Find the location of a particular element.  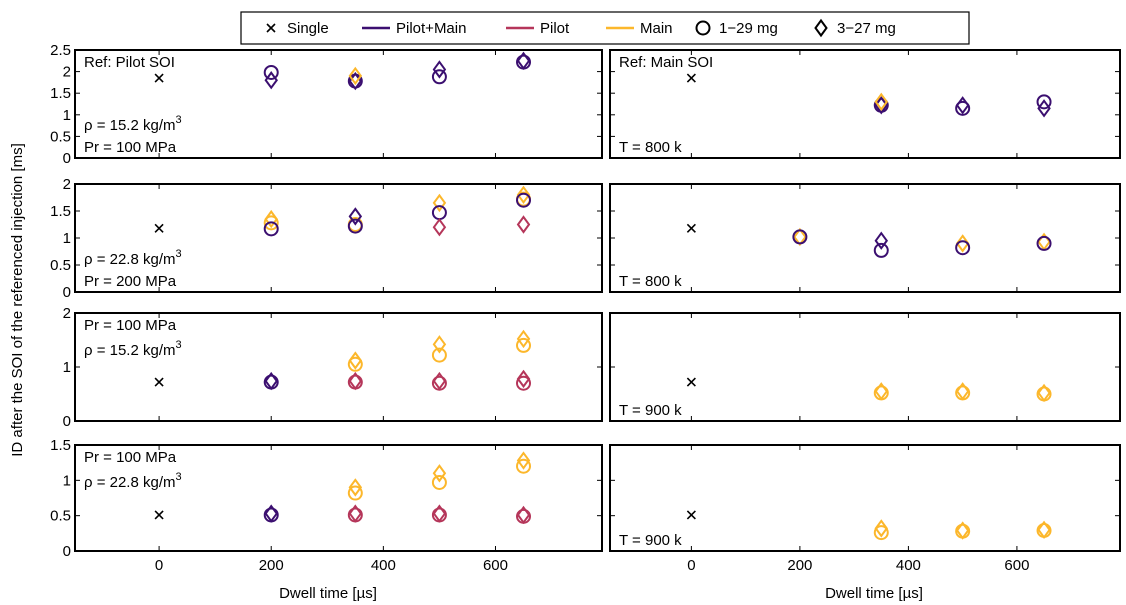

panel-annotation: ρ = 22.8 kg/m3 is located at coordinates (133, 481).